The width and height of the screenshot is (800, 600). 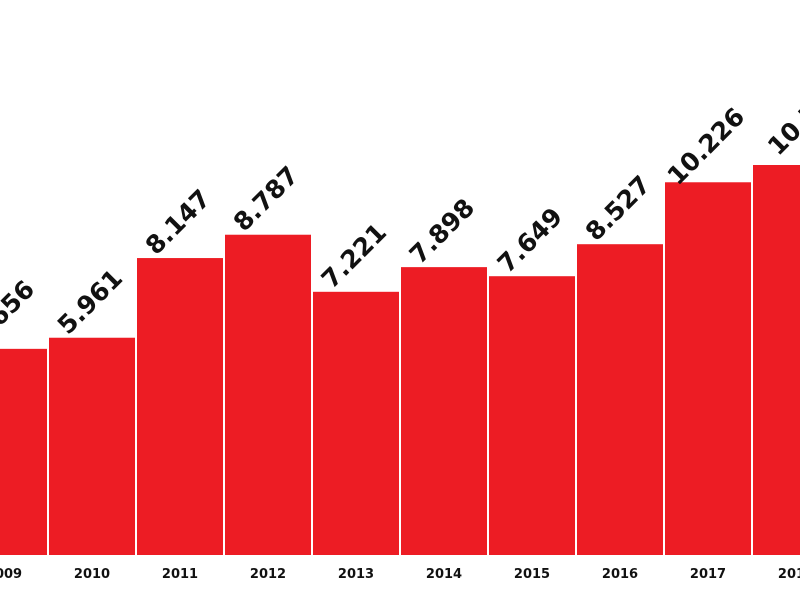 I want to click on value-label-2010: 5.961, so click(x=90, y=302).